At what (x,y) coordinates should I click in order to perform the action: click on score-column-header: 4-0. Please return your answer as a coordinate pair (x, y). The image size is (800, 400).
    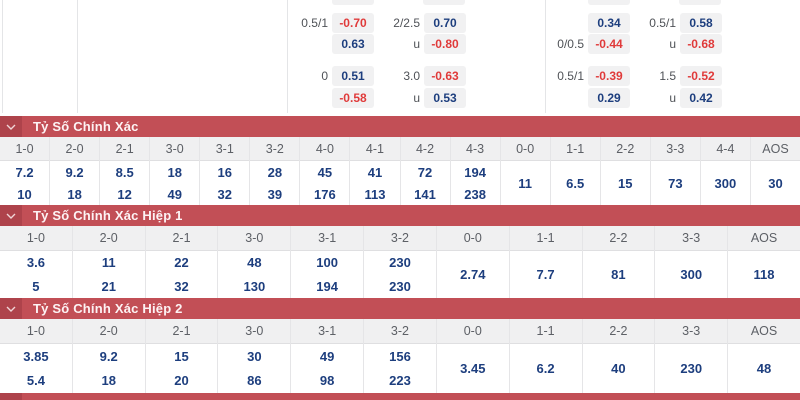
    Looking at the image, I should click on (325, 149).